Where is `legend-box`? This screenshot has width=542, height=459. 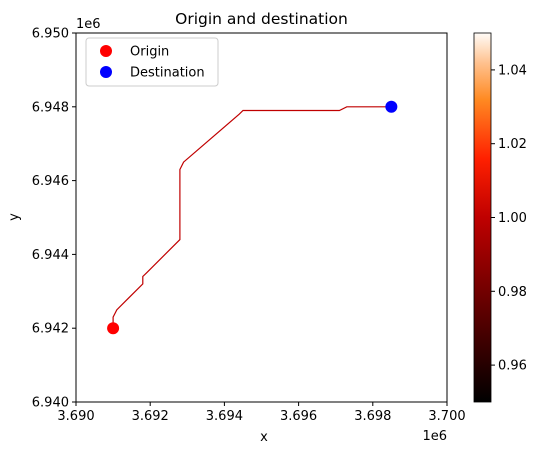 legend-box is located at coordinates (152, 62).